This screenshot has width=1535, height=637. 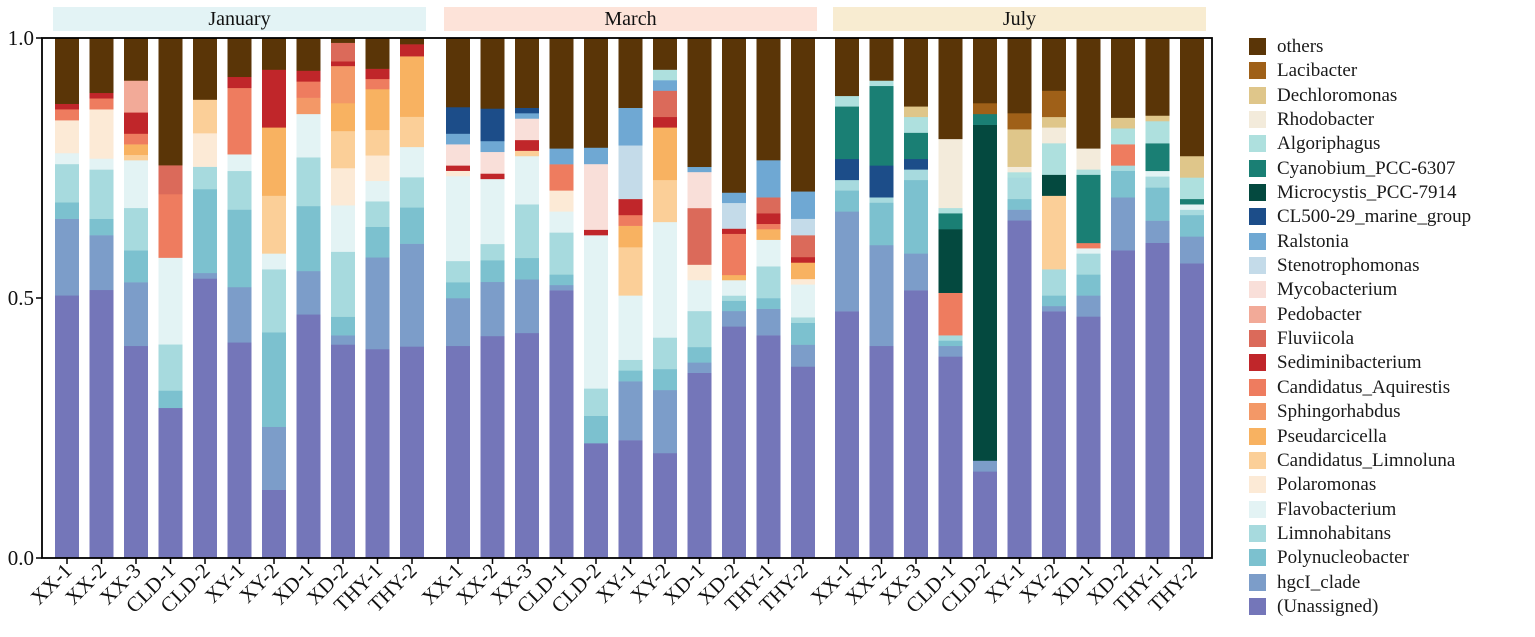 I want to click on legend-label: Candidatus_Aquirestis, so click(x=1364, y=387).